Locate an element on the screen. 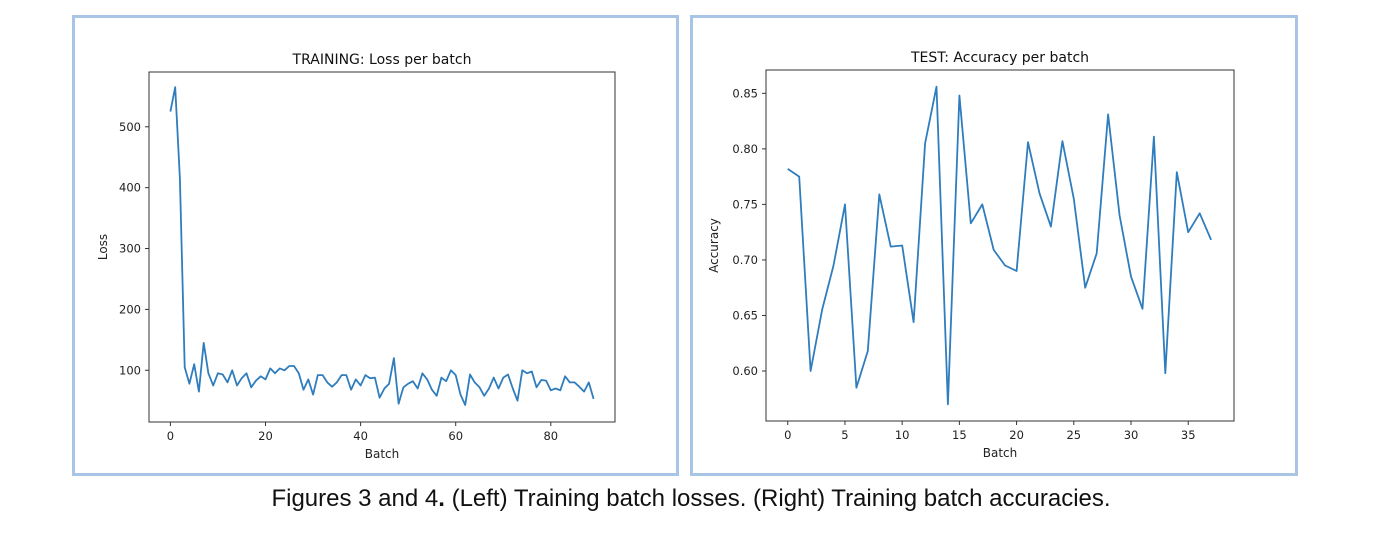 The image size is (1382, 560). y-axis-label: Accuracy is located at coordinates (714, 245).